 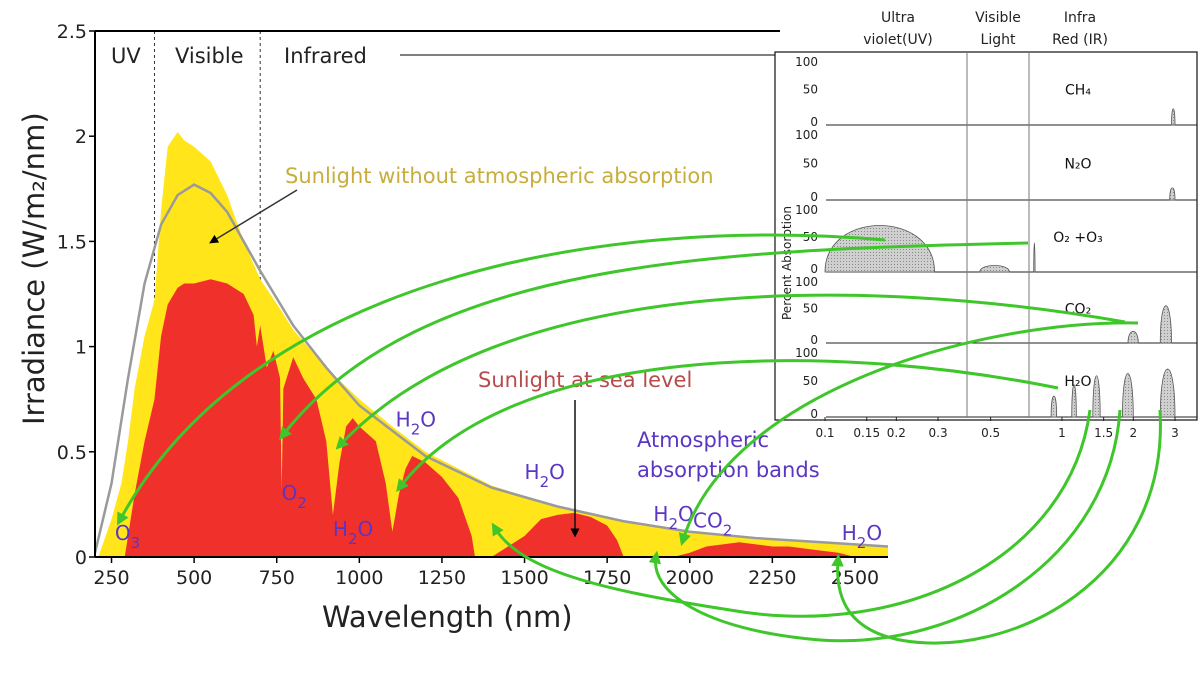 I want to click on x-tick-label: 2500, so click(x=855, y=578).